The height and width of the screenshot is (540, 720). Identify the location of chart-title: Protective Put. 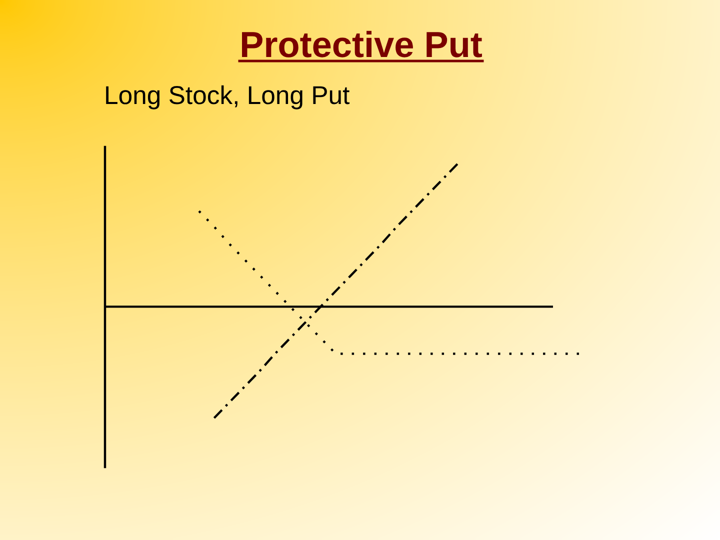
(362, 44).